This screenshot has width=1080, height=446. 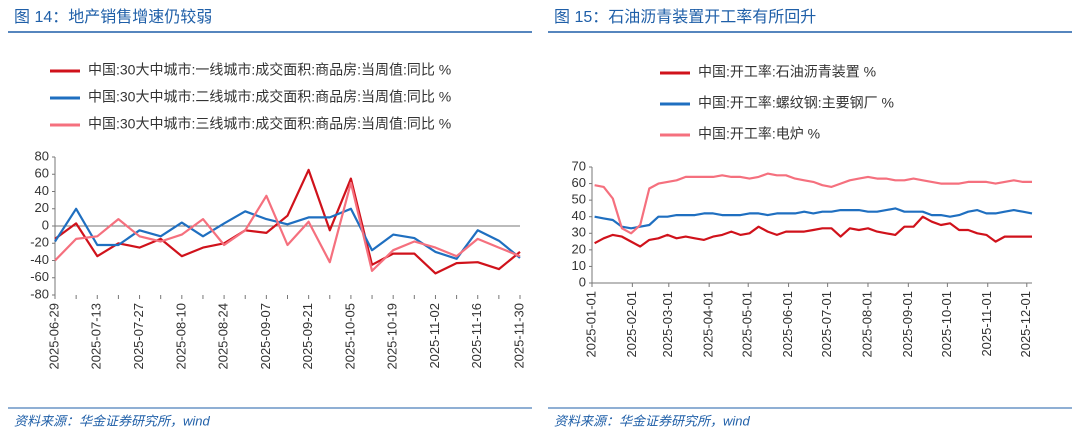 What do you see at coordinates (96, 336) in the screenshot?
I see `x-tick-label: 2025-07-13` at bounding box center [96, 336].